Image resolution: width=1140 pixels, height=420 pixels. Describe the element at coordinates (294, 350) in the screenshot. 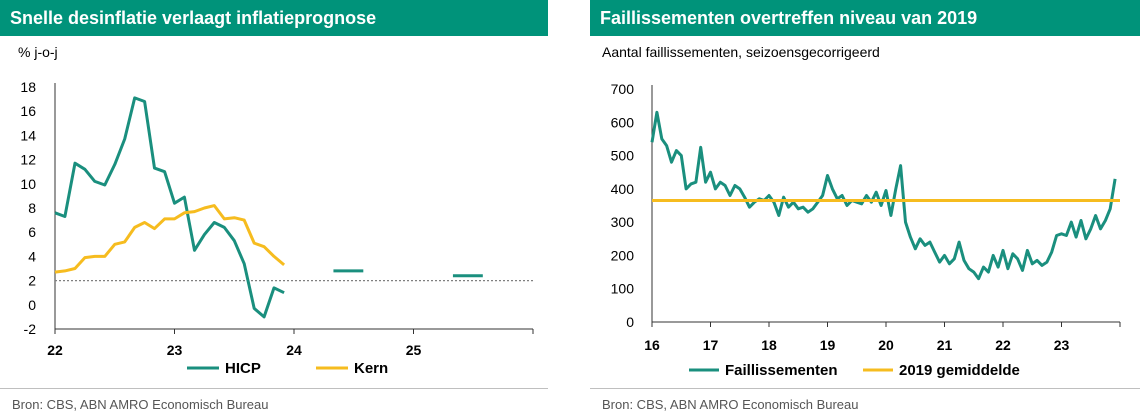

I see `x-tick-label: 24` at that location.